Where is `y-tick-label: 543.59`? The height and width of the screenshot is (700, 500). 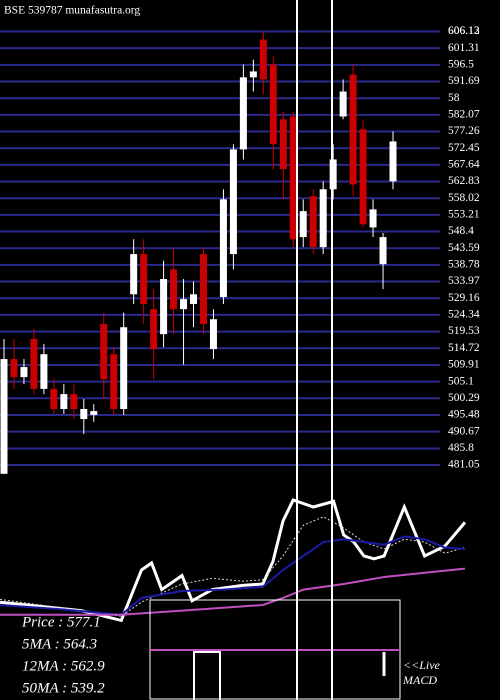 y-tick-label: 543.59 is located at coordinates (464, 248).